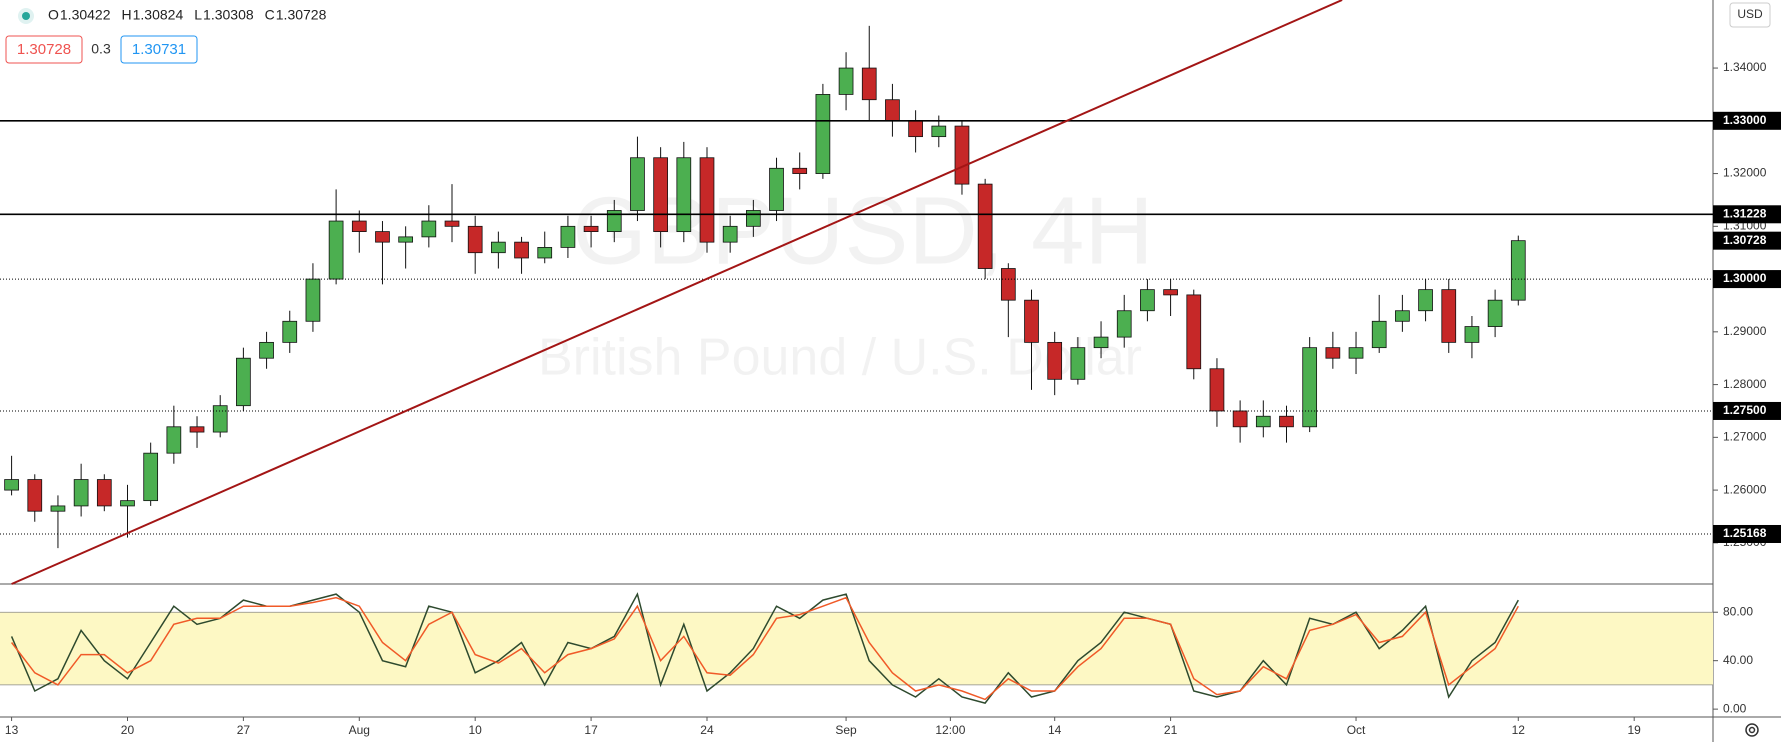 This screenshot has height=742, width=1781. I want to click on status-dot, so click(26, 16).